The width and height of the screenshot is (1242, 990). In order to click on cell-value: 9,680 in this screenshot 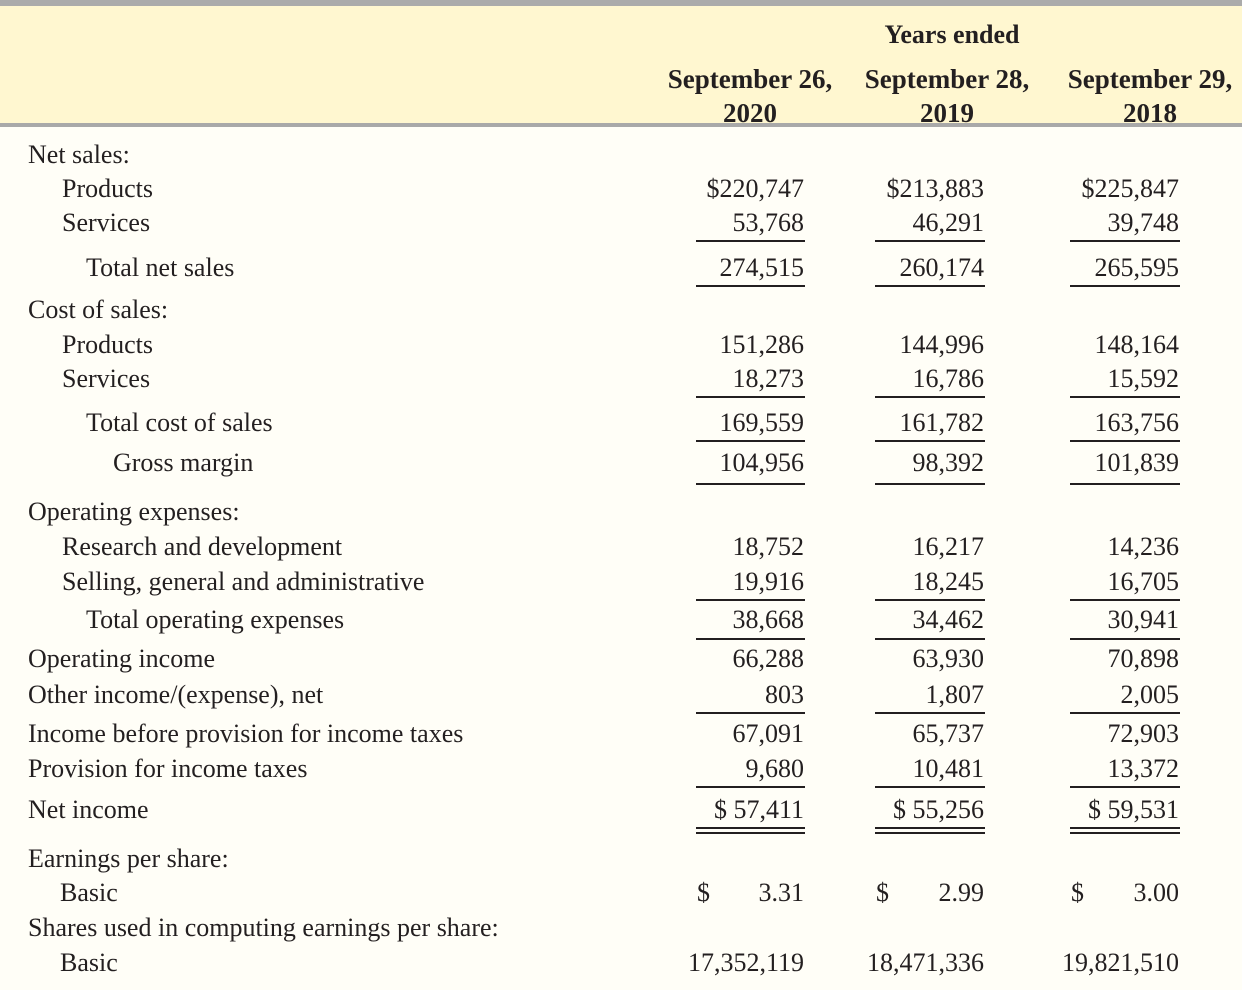, I will do `click(775, 768)`.